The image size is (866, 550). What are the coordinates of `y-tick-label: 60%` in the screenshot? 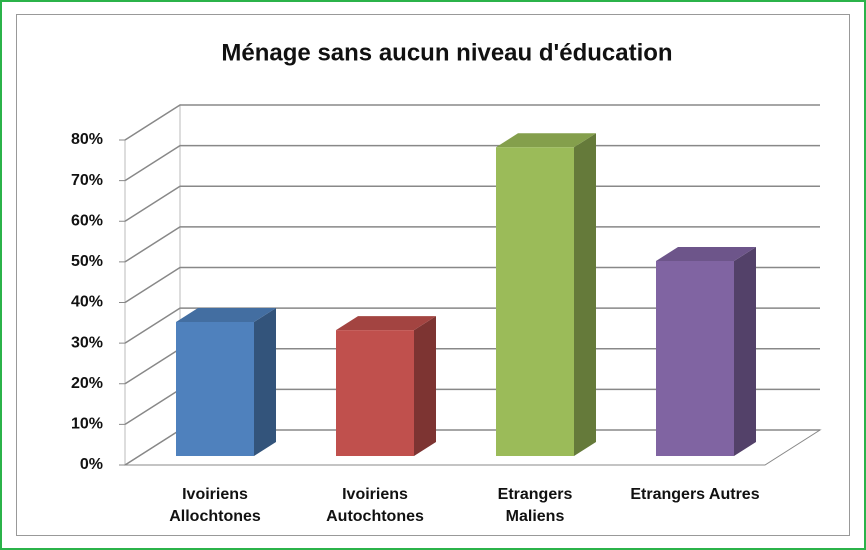 It's located at (87, 220).